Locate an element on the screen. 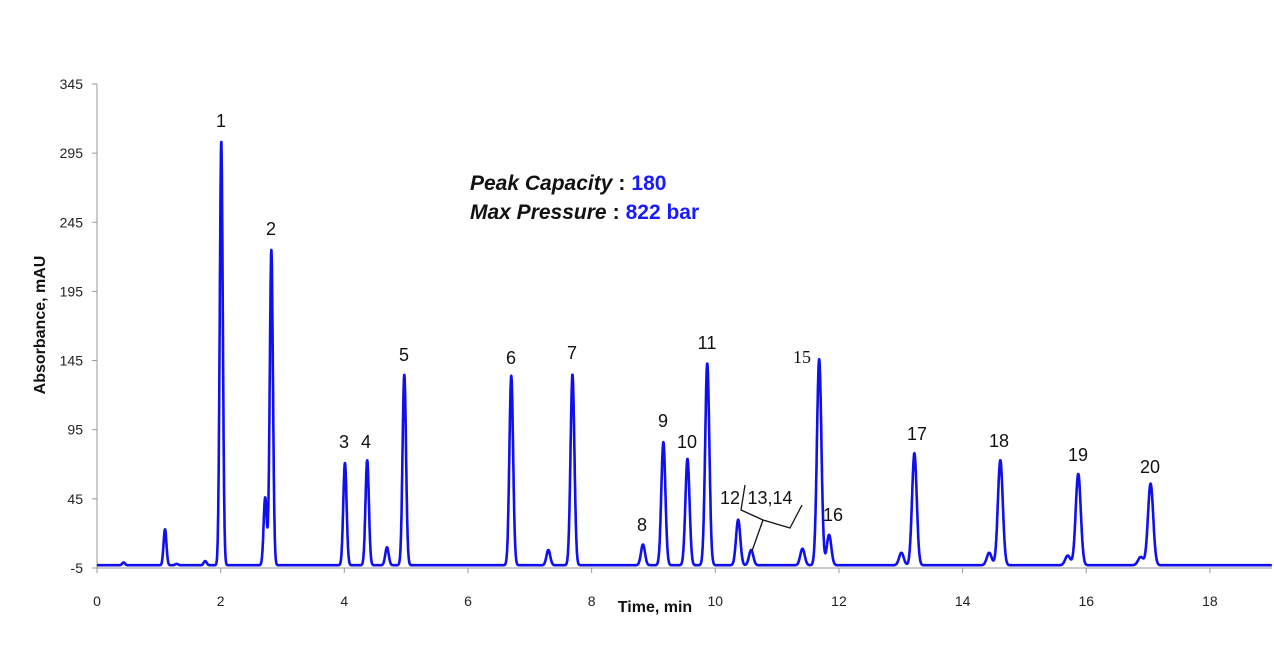 This screenshot has height=652, width=1274. x-tick-label: 2 is located at coordinates (221, 601).